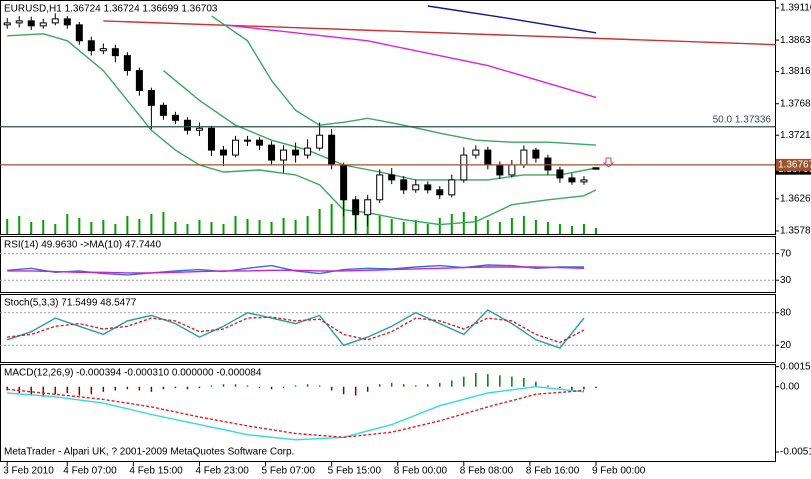  I want to click on x-tick-label: 8 Feb 08:00, so click(487, 471).